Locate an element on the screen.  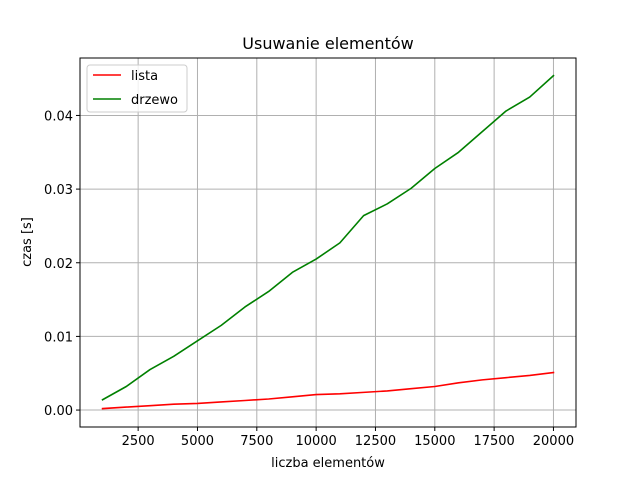
chart-title: Usuwanie elementów is located at coordinates (327, 43).